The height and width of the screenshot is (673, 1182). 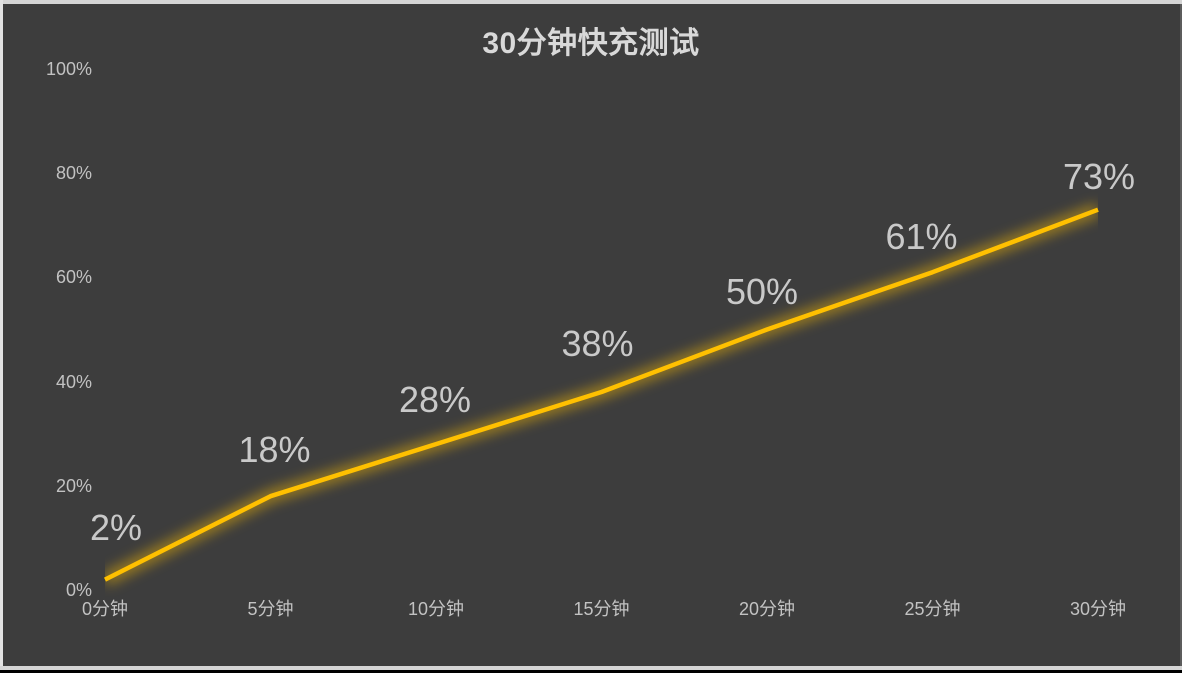 What do you see at coordinates (436, 609) in the screenshot?
I see `x-tick-label: 10分钟` at bounding box center [436, 609].